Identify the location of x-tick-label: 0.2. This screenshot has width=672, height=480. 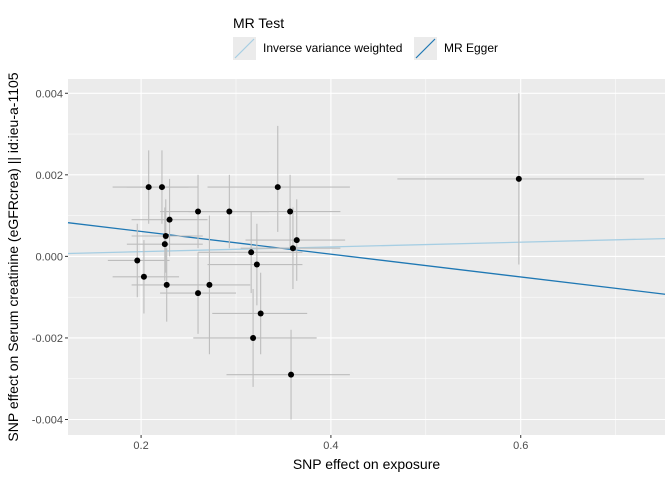
(140, 446).